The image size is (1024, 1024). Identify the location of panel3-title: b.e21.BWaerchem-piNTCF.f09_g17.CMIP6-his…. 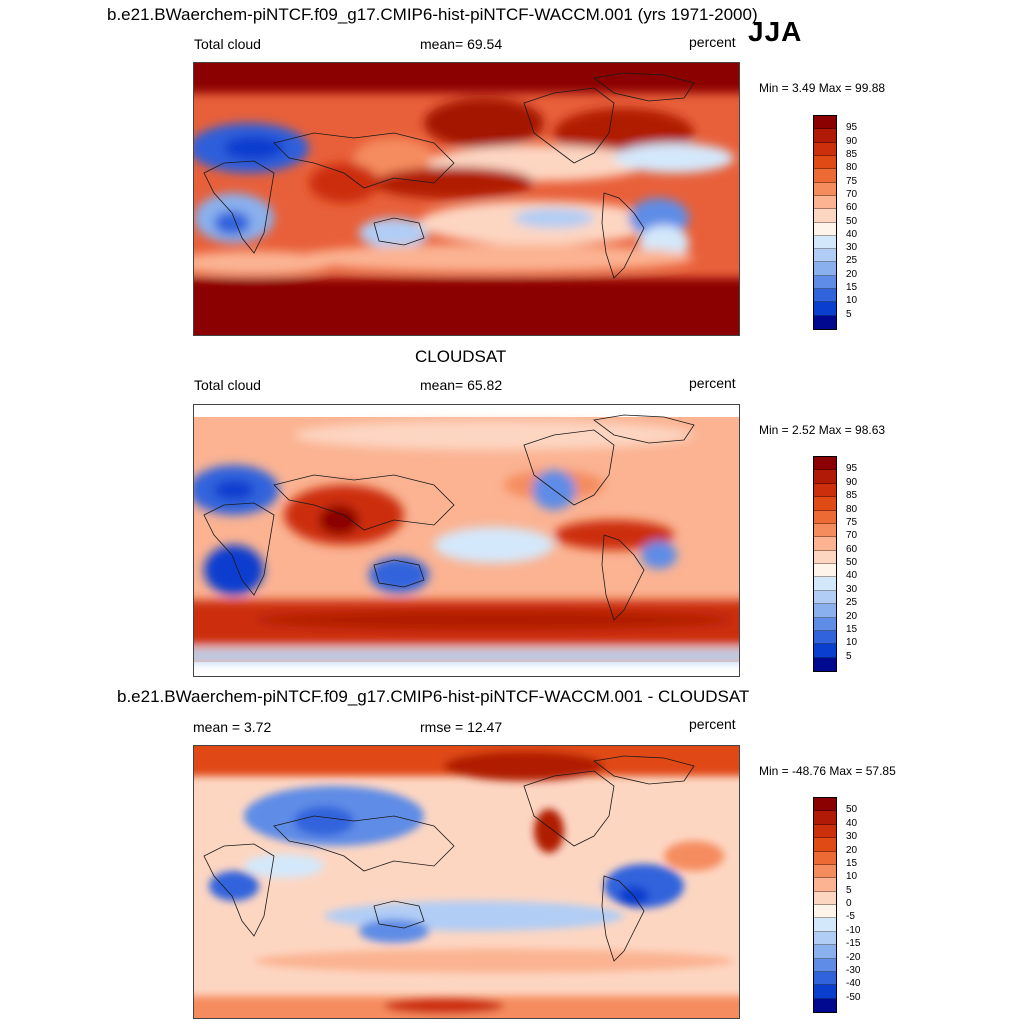
(433, 696).